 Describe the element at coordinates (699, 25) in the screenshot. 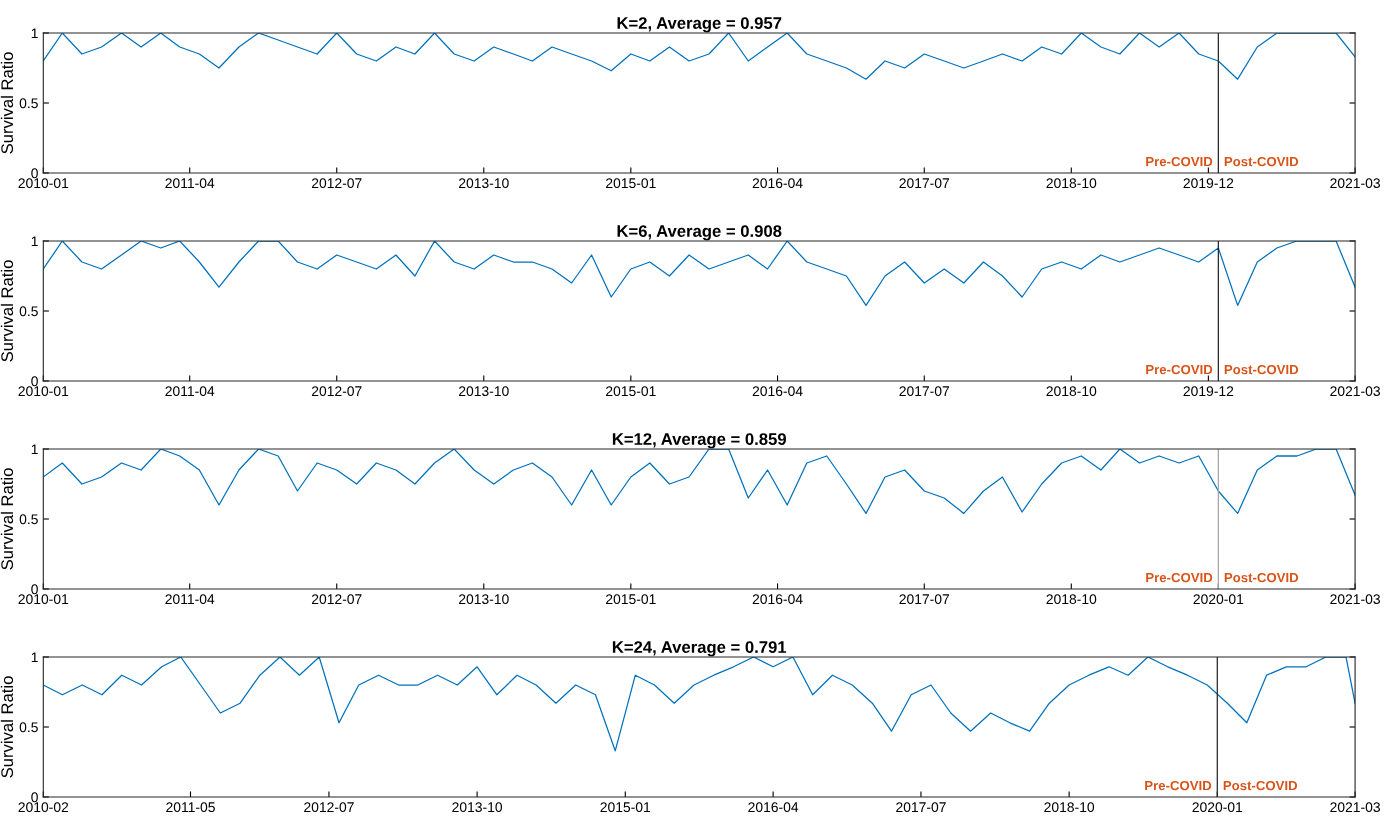

I see `chart-title: K=2, Average = 0.957` at that location.